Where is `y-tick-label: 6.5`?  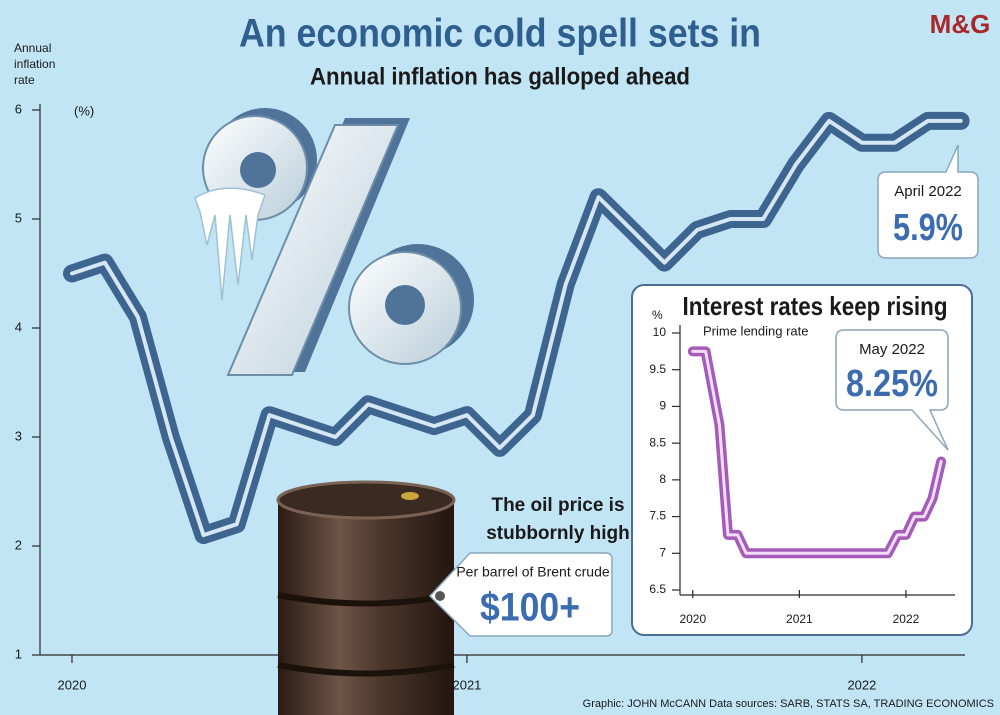
y-tick-label: 6.5 is located at coordinates (657, 589).